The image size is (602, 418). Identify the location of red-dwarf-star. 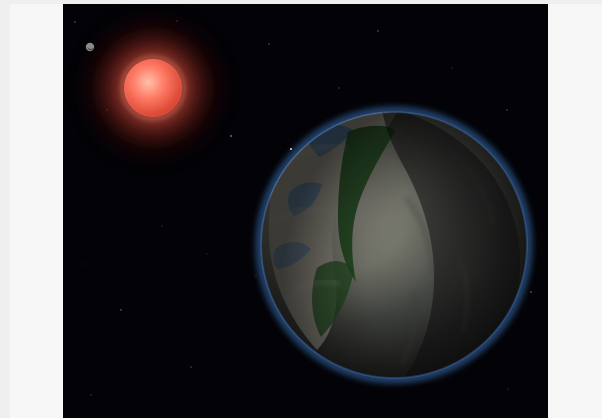
(153, 88).